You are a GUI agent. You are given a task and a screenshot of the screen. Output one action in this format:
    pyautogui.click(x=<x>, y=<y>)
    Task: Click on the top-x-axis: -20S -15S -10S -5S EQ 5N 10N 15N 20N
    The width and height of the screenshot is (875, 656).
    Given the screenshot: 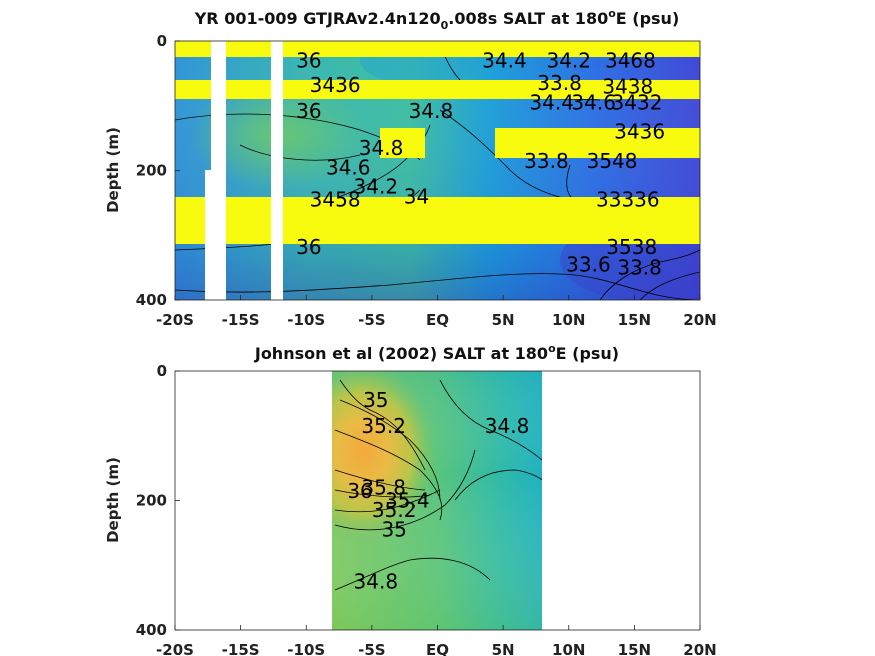 What is the action you would take?
    pyautogui.click(x=436, y=312)
    